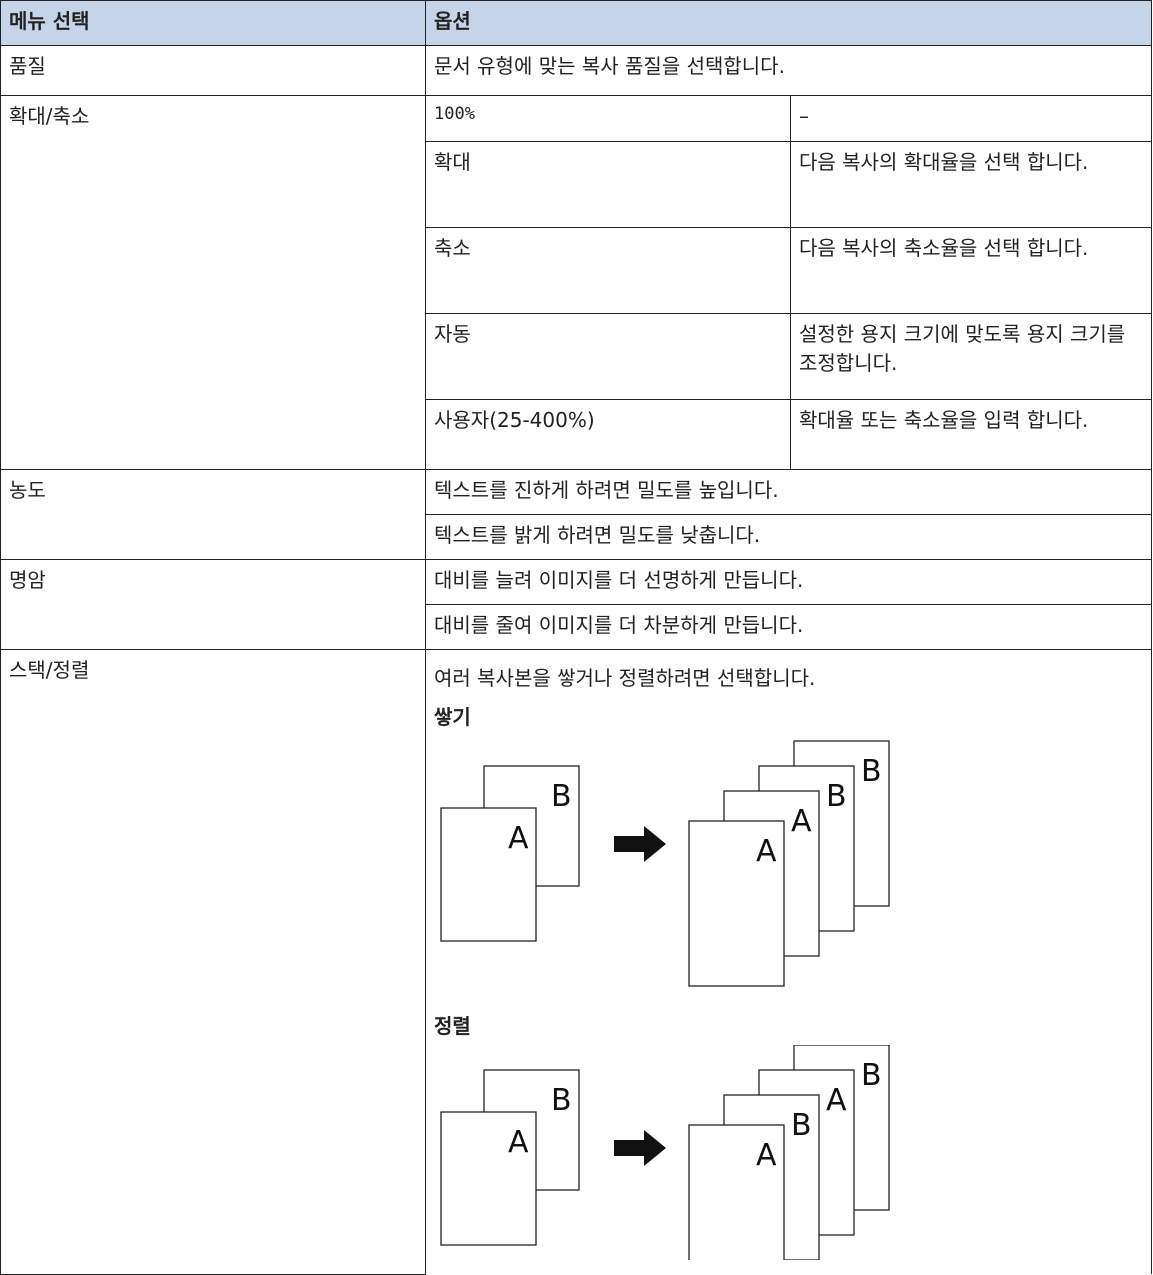  I want to click on option-line: 텍스트를 밝게 하려면 밀도를 낮춥니다., so click(788, 537).